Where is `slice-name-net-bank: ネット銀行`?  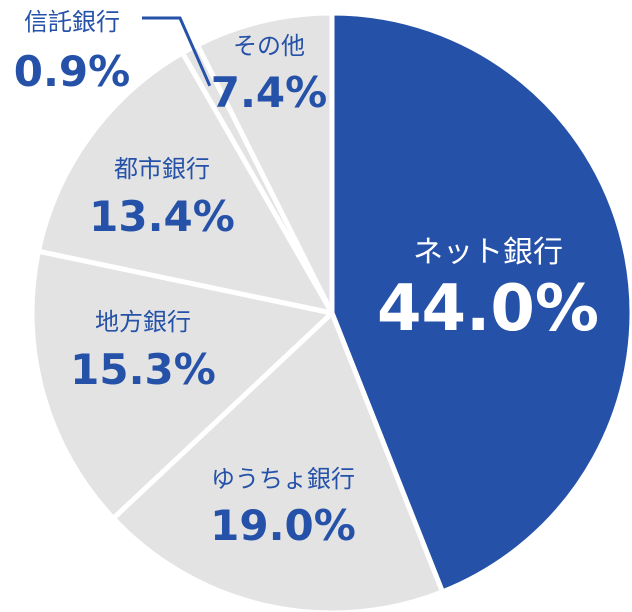
slice-name-net-bank: ネット銀行 is located at coordinates (488, 252).